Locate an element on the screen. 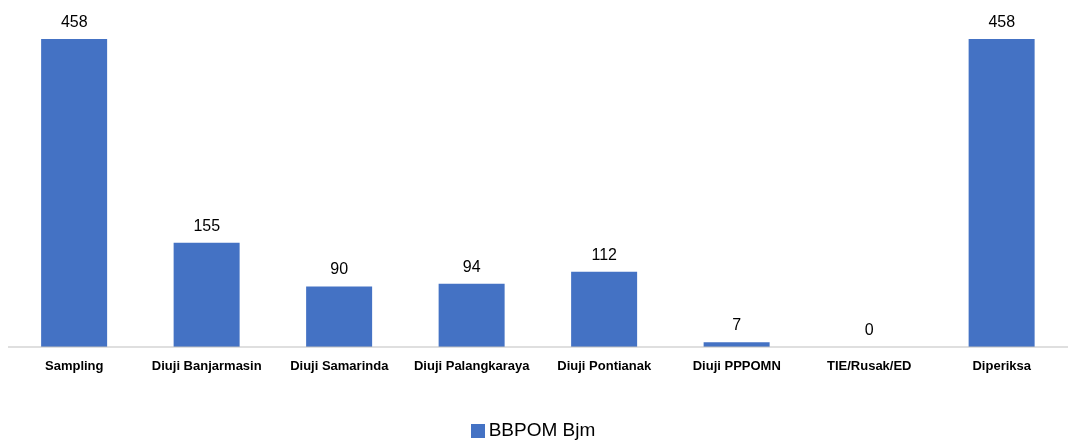 The width and height of the screenshot is (1068, 441). x-tick-label: TIE/Rusak/ED is located at coordinates (869, 366).